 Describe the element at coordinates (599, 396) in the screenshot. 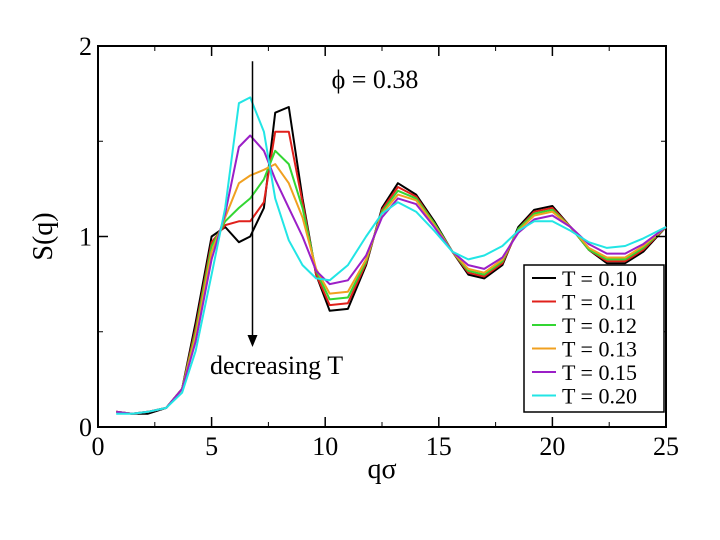

I see `legend-label: T = 0.20` at that location.